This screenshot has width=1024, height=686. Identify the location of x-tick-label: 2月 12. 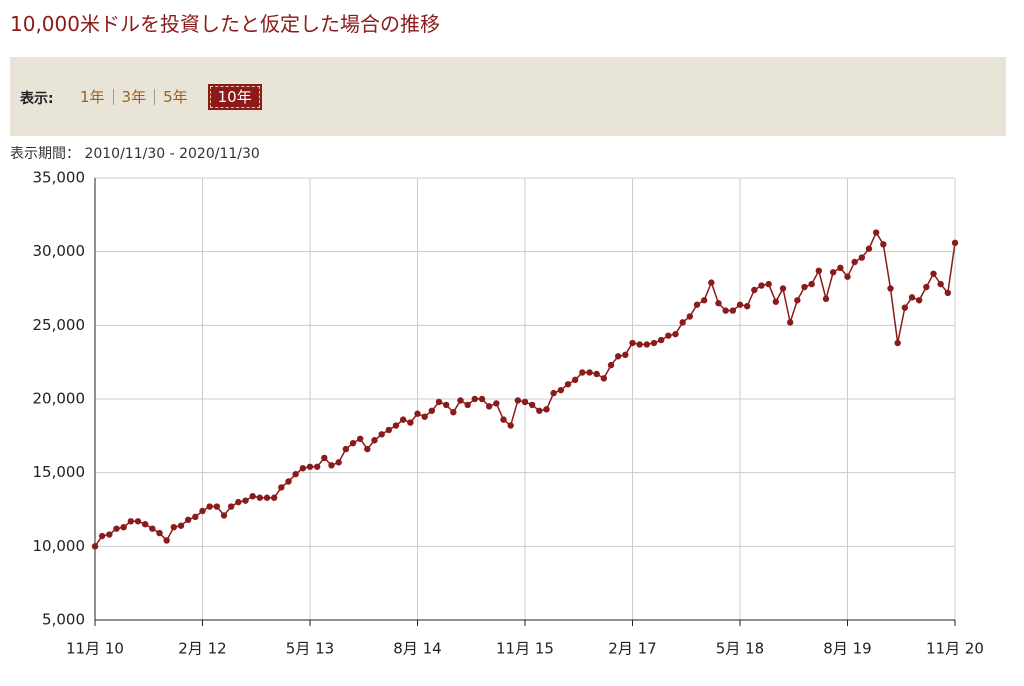
(202, 649).